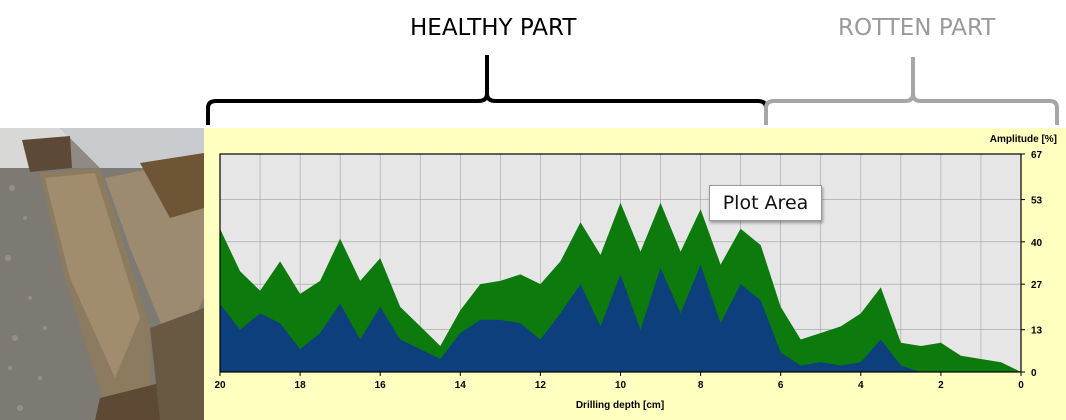  Describe the element at coordinates (1037, 331) in the screenshot. I see `y-tick-label: 13` at that location.